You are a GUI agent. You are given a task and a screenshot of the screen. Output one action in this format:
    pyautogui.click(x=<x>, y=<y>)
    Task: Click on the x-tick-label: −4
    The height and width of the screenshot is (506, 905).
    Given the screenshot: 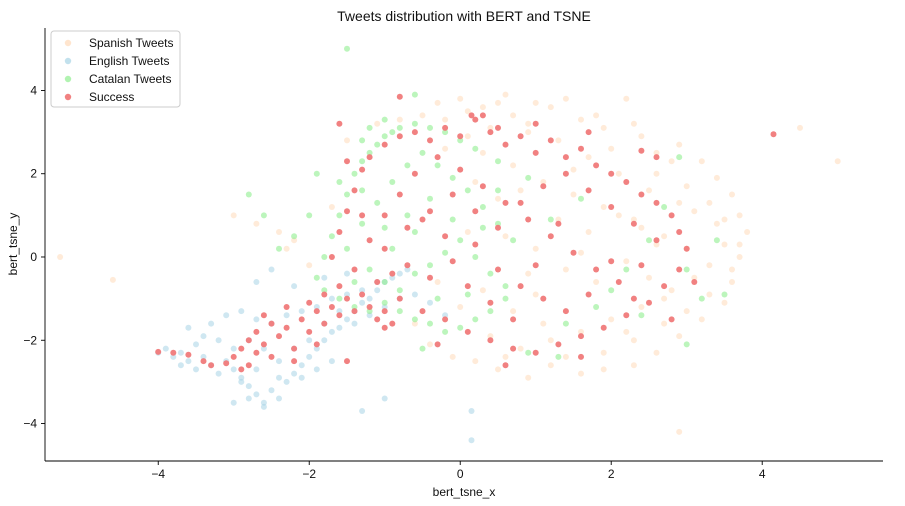 What is the action you would take?
    pyautogui.click(x=158, y=474)
    